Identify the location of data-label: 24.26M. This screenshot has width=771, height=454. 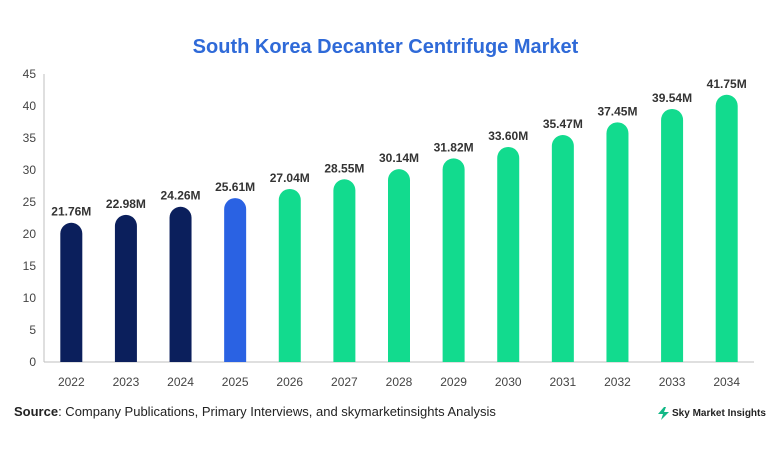
(181, 196).